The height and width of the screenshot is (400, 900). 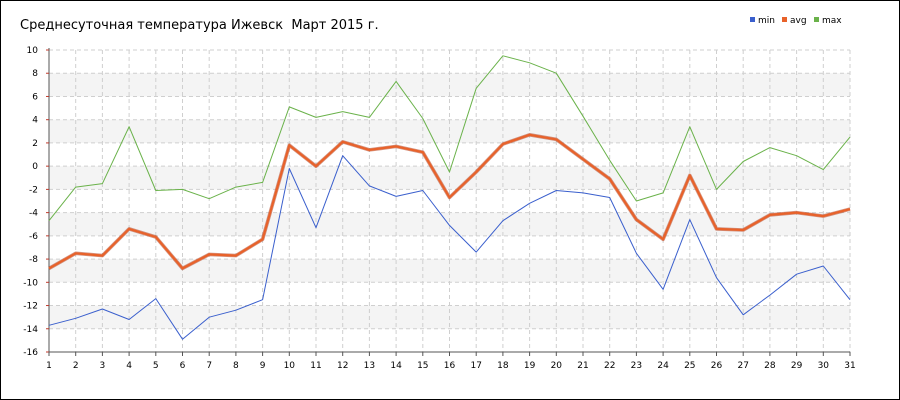 What do you see at coordinates (33, 190) in the screenshot?
I see `y-tick-label: -2` at bounding box center [33, 190].